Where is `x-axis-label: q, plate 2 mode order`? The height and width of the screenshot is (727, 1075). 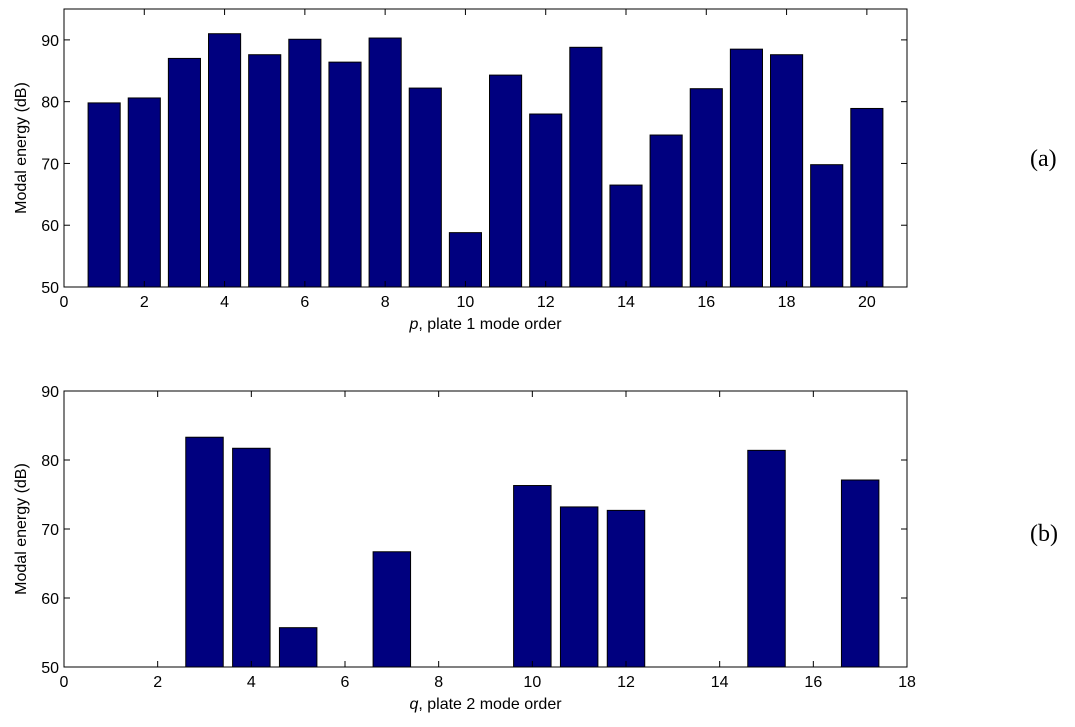 x-axis-label: q, plate 2 mode order is located at coordinates (485, 704).